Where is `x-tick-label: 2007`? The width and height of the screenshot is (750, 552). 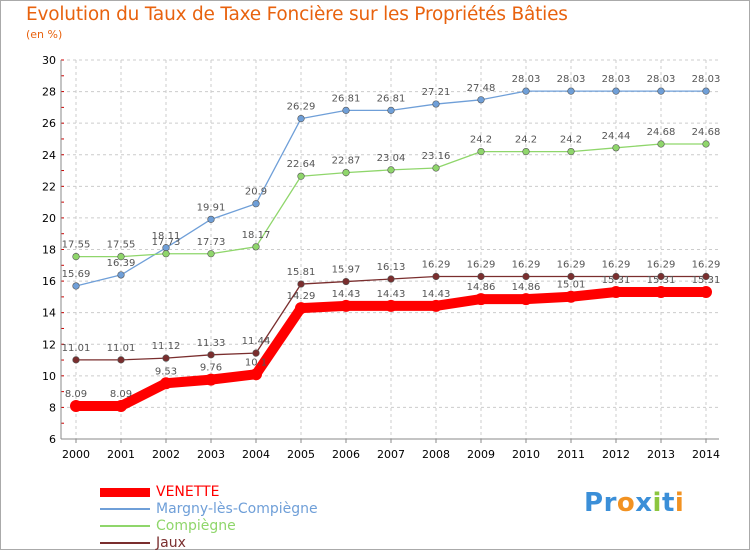
x-tick-label: 2007 is located at coordinates (391, 454).